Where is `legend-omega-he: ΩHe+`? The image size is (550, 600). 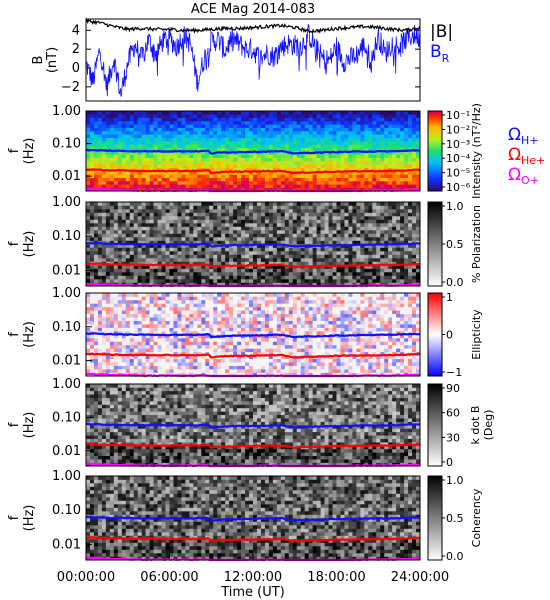 legend-omega-he: ΩHe+ is located at coordinates (526, 156).